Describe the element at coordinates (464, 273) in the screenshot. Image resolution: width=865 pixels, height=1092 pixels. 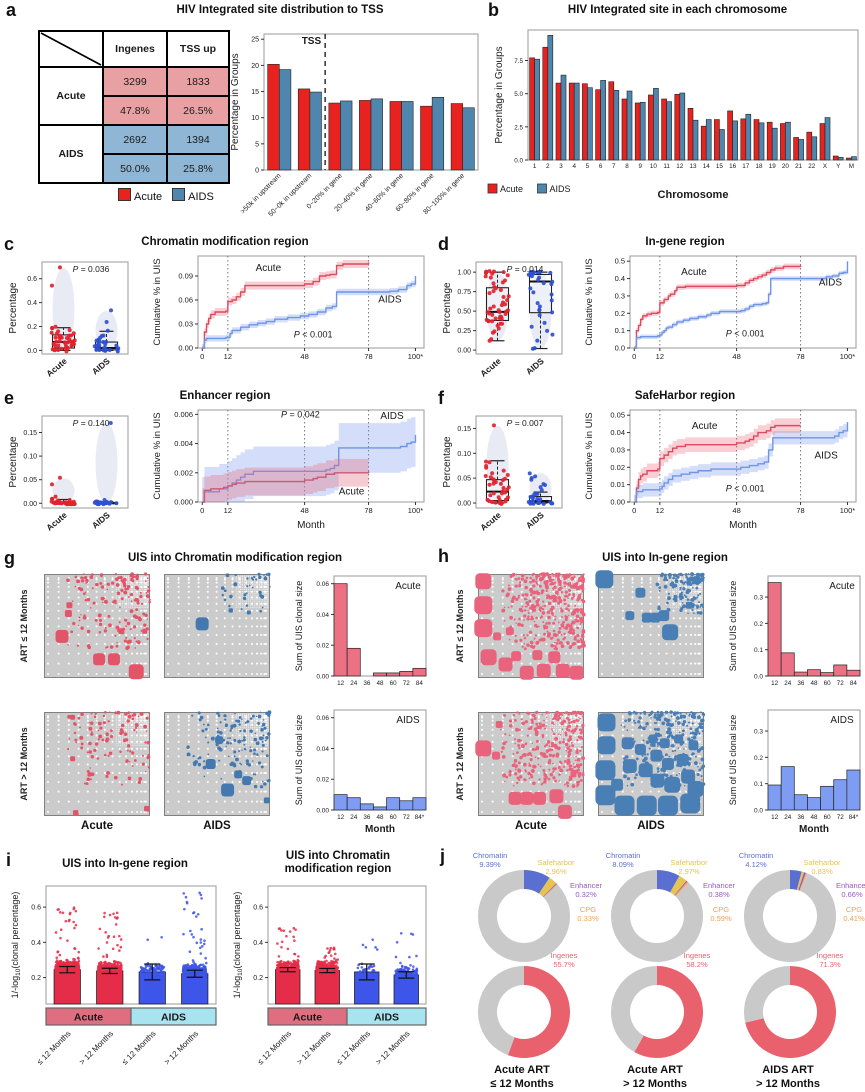
I see `svg-text: 1.00` at that location.